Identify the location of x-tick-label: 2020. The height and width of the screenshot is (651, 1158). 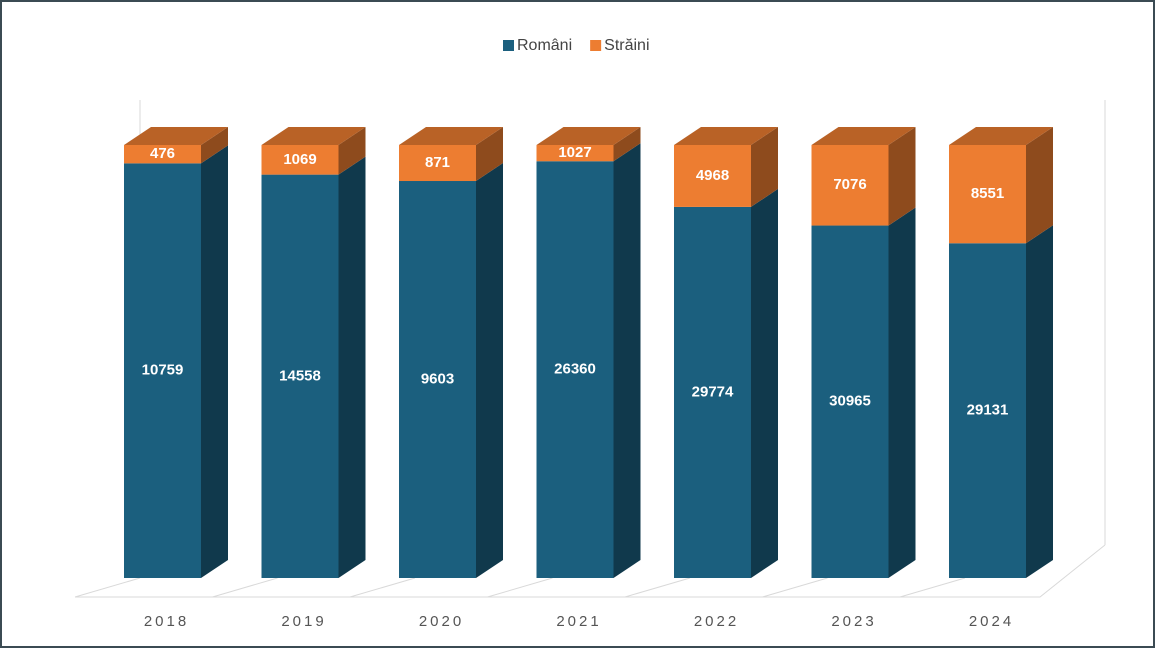
(441, 621).